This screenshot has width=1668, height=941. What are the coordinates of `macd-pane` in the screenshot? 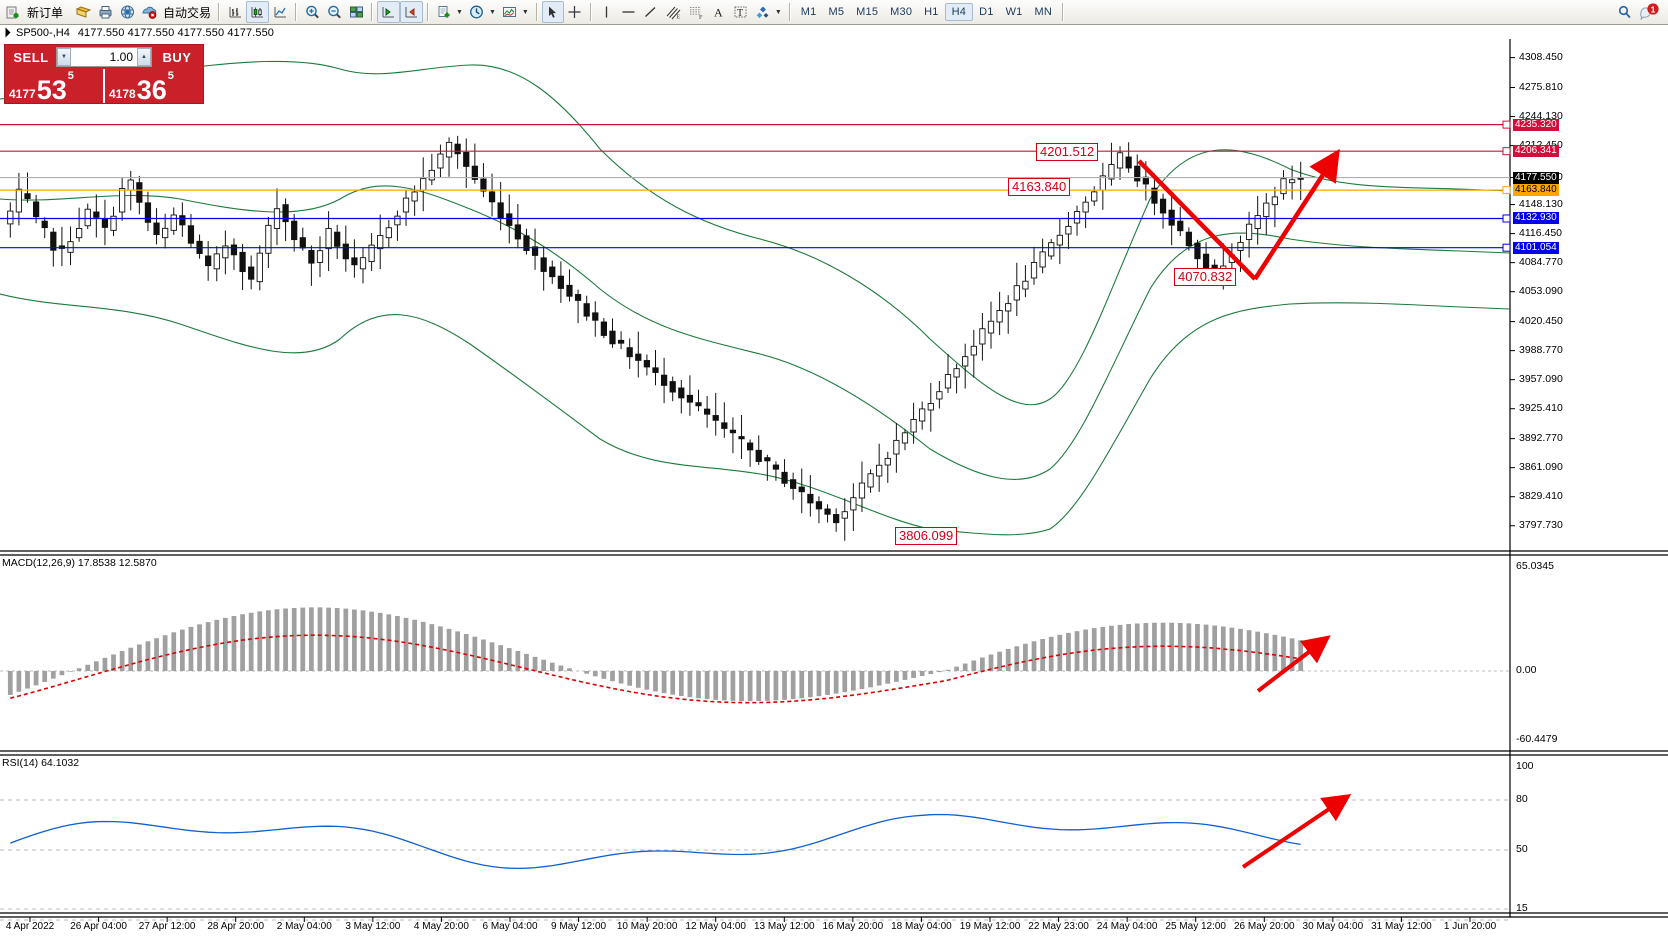 It's located at (755, 655).